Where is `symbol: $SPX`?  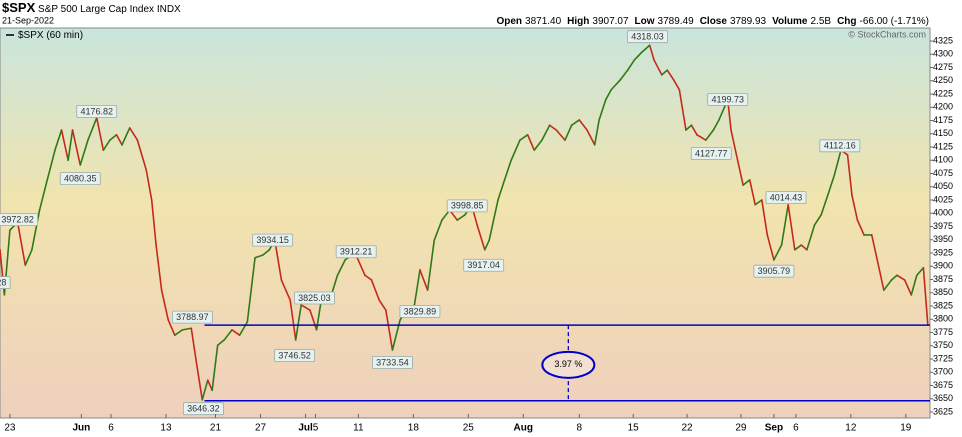
symbol: $SPX is located at coordinates (19, 7).